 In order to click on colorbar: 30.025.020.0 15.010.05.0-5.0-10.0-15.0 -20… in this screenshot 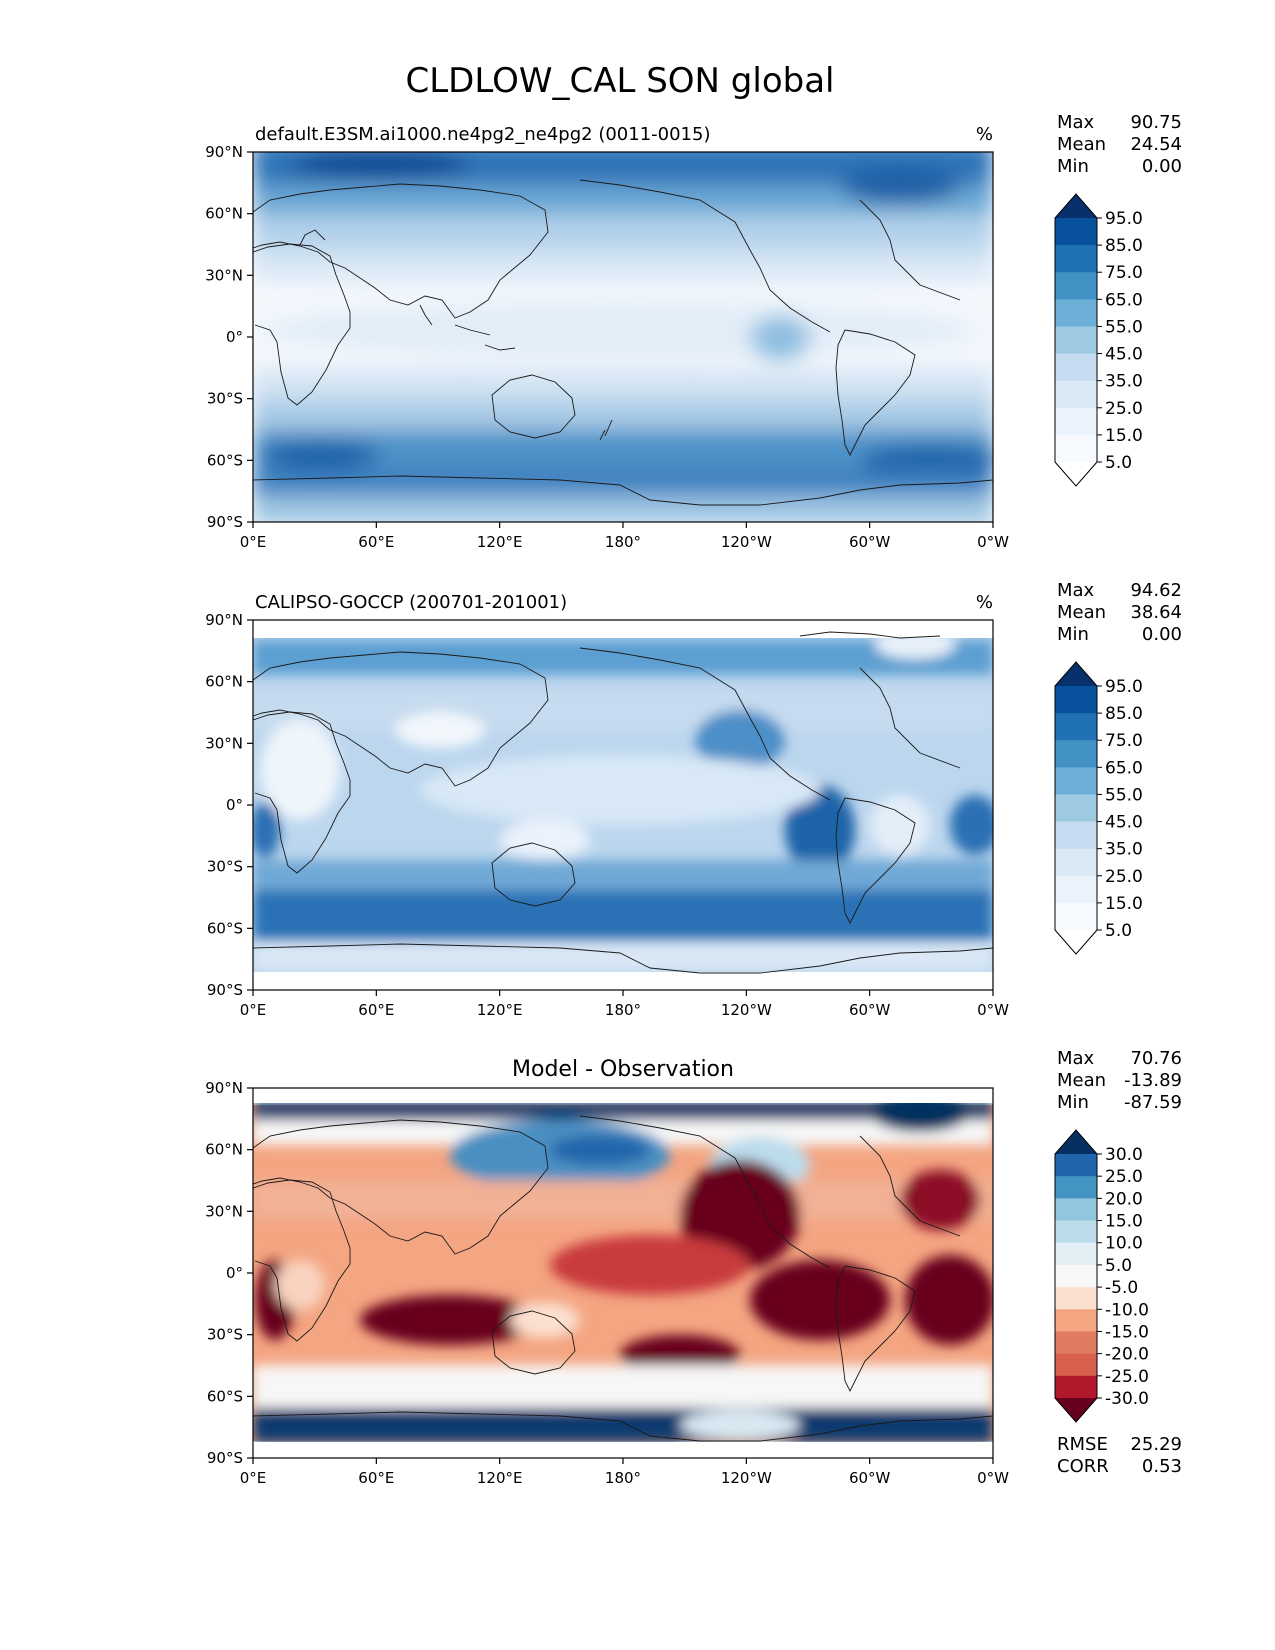, I will do `click(1101, 1276)`.